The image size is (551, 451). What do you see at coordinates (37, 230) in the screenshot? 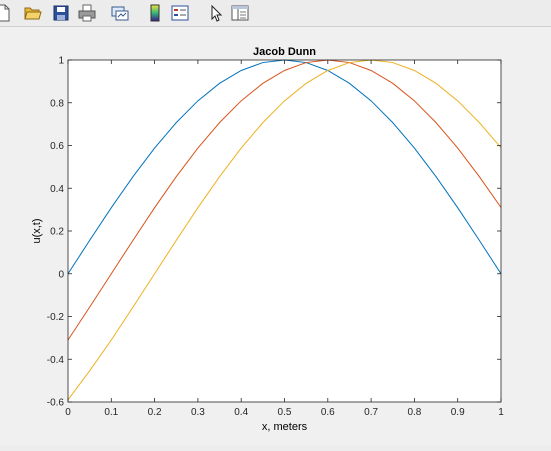
I see `y-axis-label: u(x,t)` at bounding box center [37, 230].